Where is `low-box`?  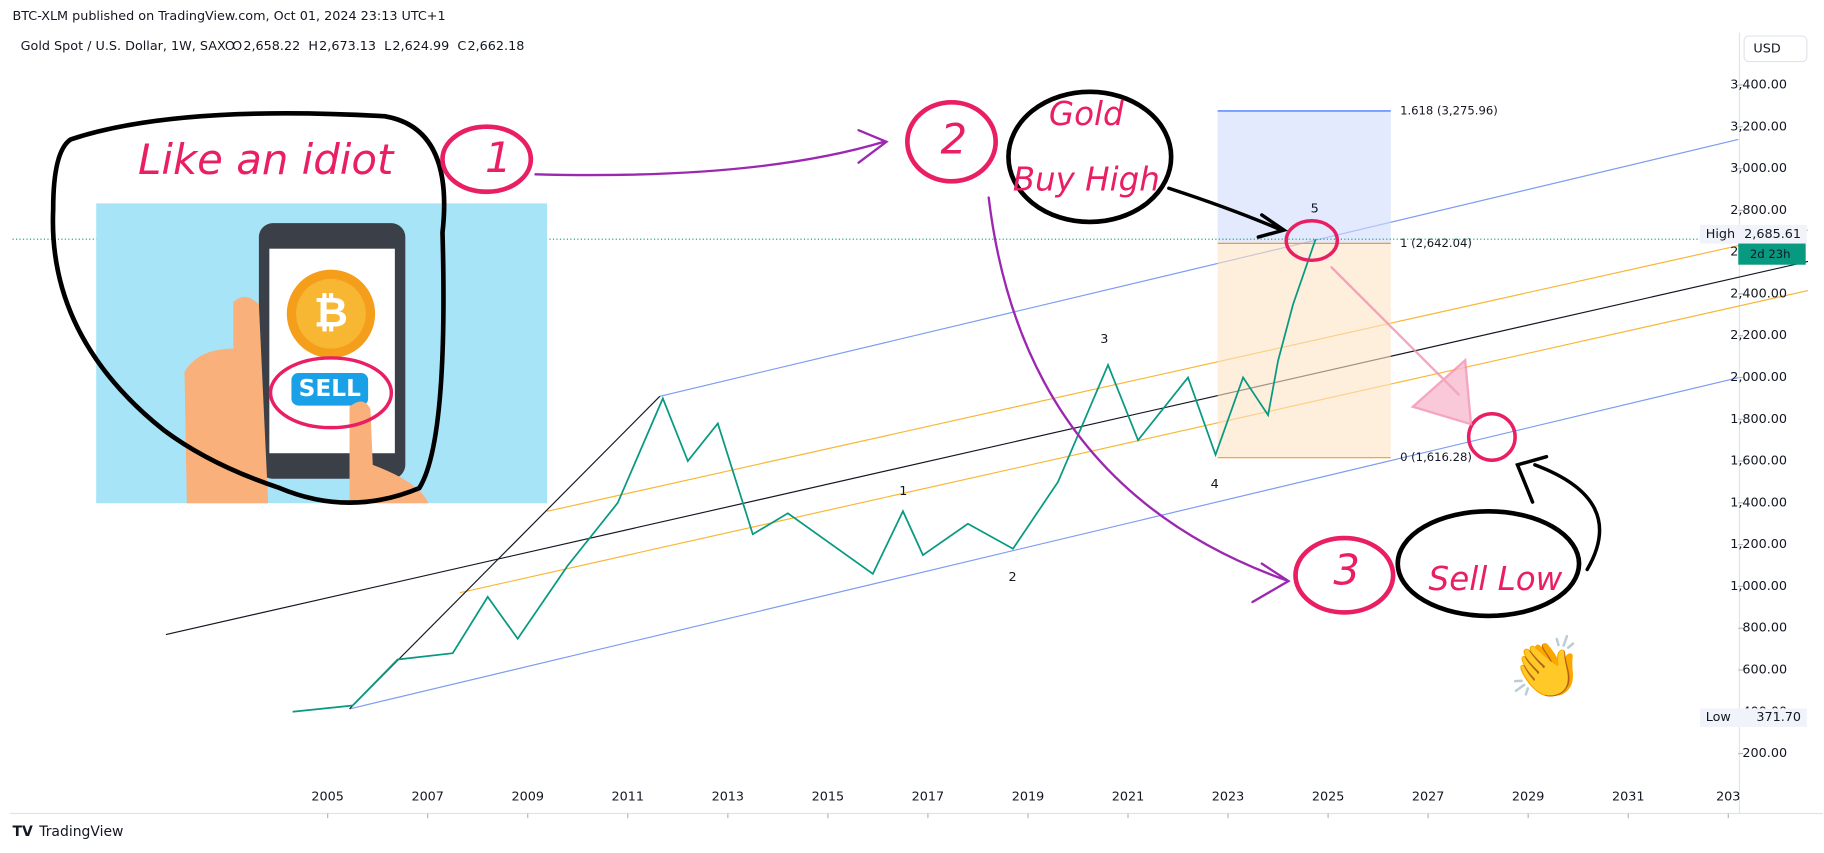 low-box is located at coordinates (1753, 717).